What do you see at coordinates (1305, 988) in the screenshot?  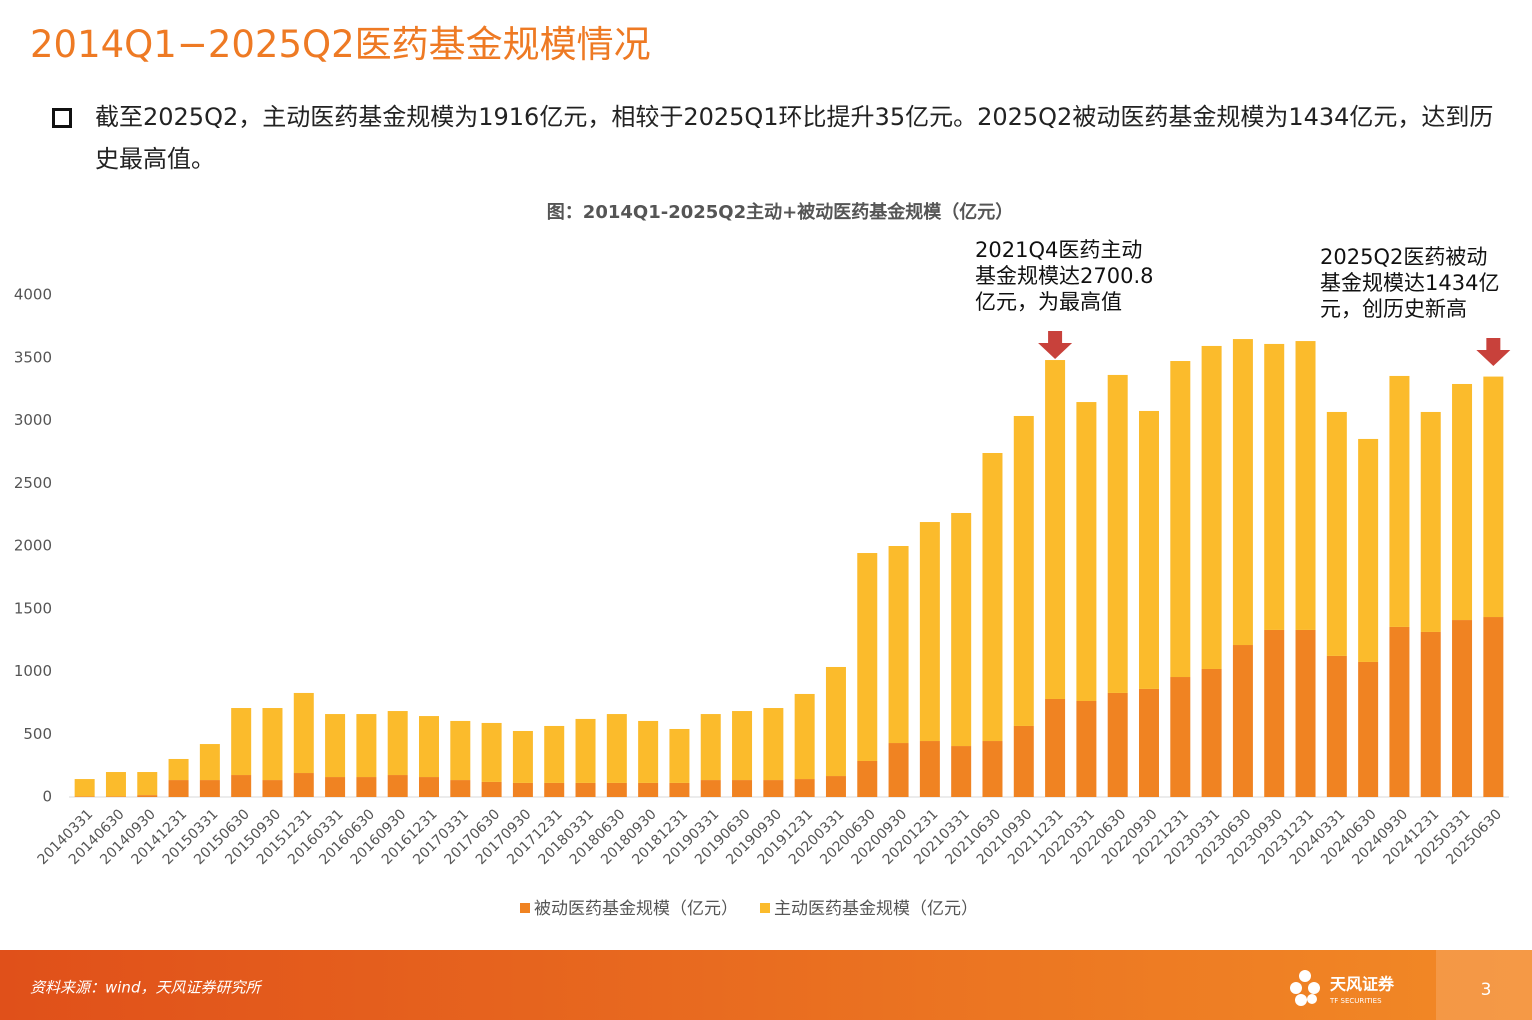 I see `logo-mark` at bounding box center [1305, 988].